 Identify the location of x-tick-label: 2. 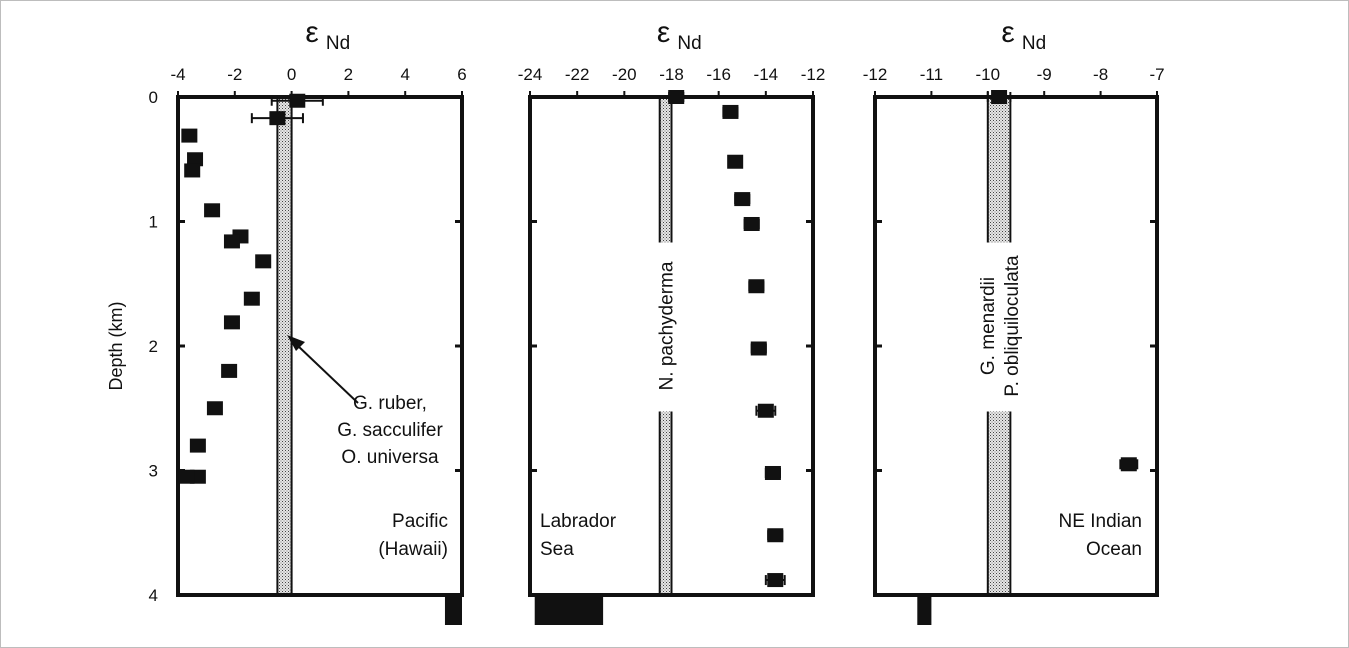
(348, 74).